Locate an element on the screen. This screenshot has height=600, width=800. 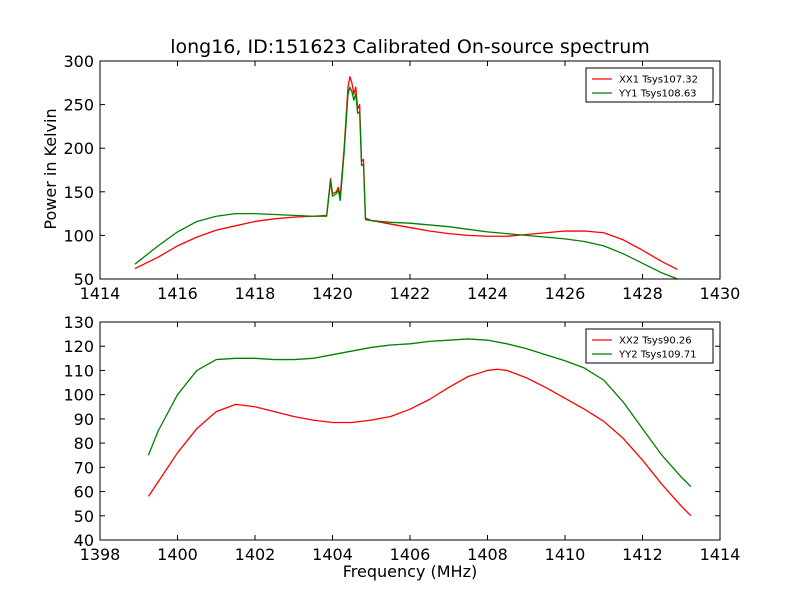
top-y-tick-label: 250 is located at coordinates (78, 105).